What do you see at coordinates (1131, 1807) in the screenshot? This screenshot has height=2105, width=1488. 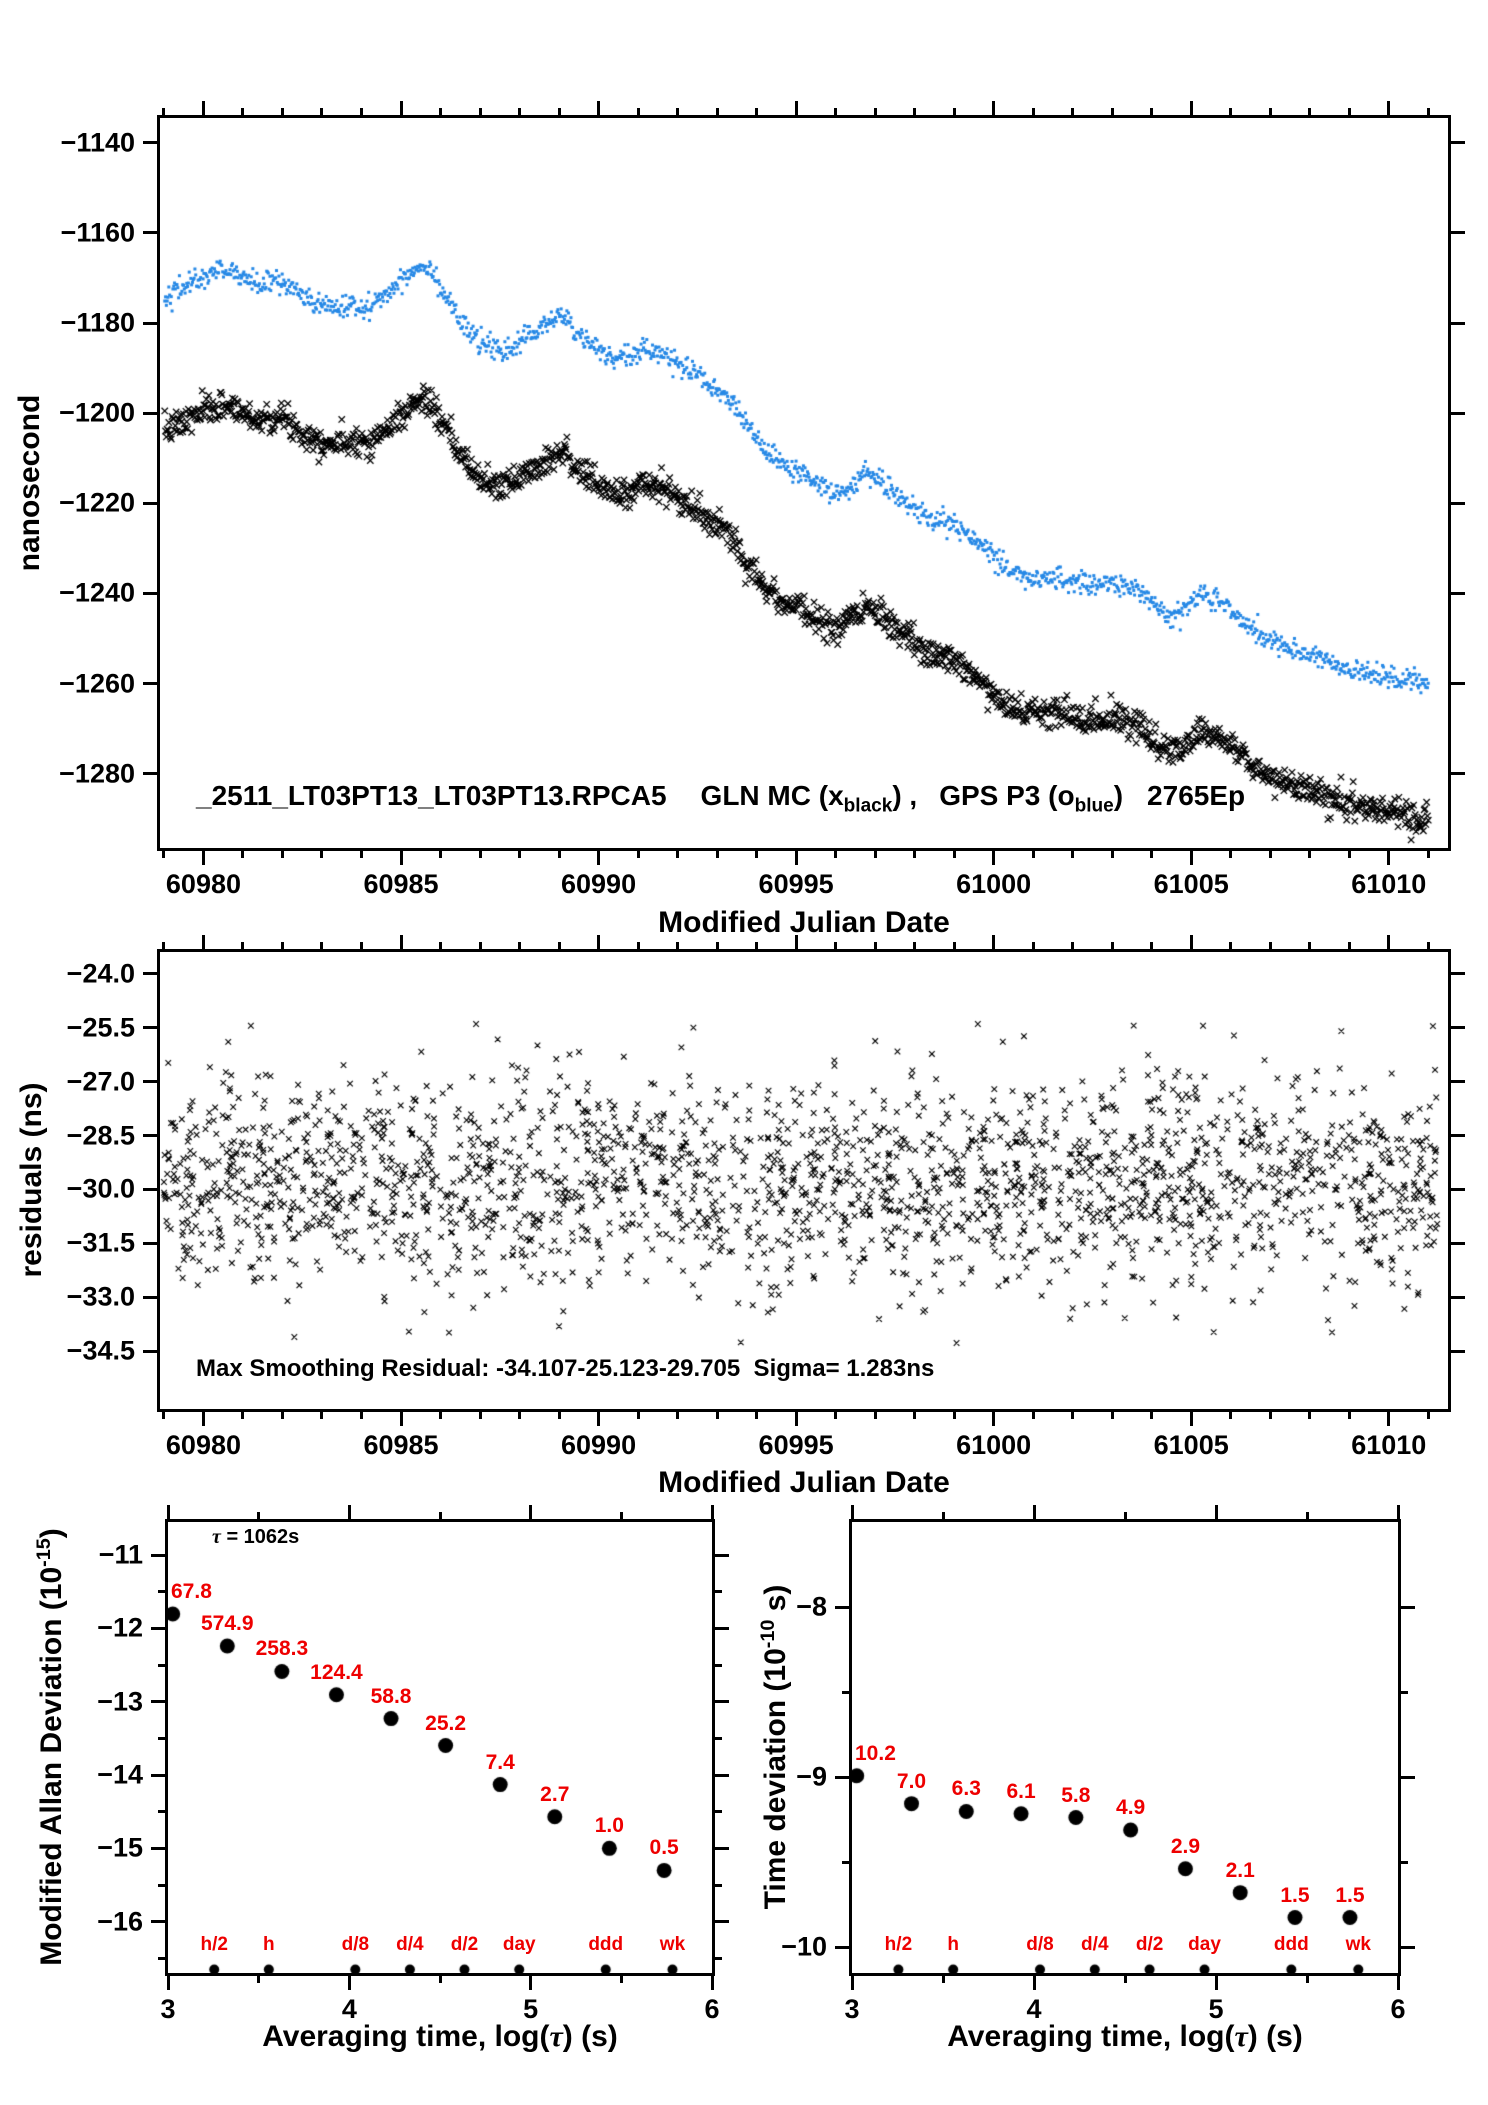 I see `tdev-point-label: 4.9` at bounding box center [1131, 1807].